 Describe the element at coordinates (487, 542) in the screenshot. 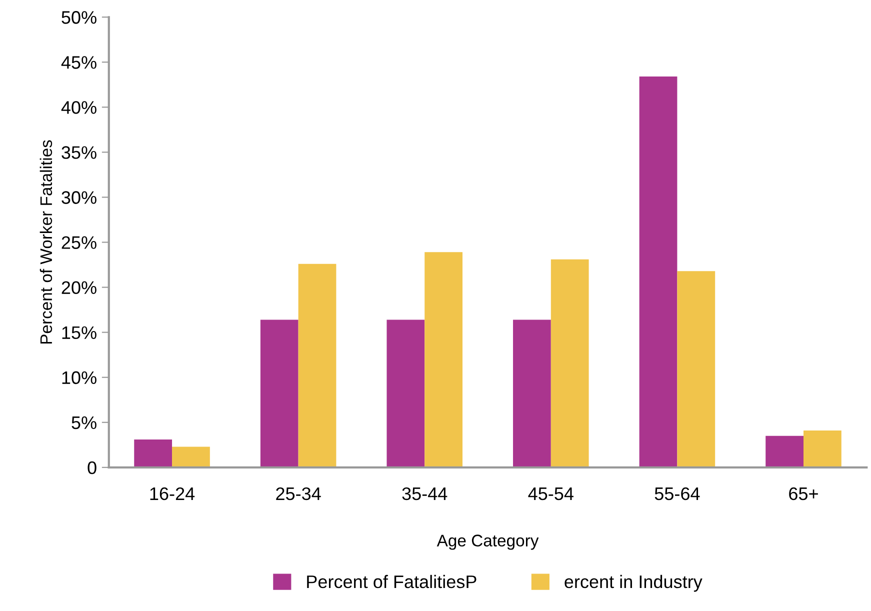

I see `x-axis-title: Age Category` at that location.